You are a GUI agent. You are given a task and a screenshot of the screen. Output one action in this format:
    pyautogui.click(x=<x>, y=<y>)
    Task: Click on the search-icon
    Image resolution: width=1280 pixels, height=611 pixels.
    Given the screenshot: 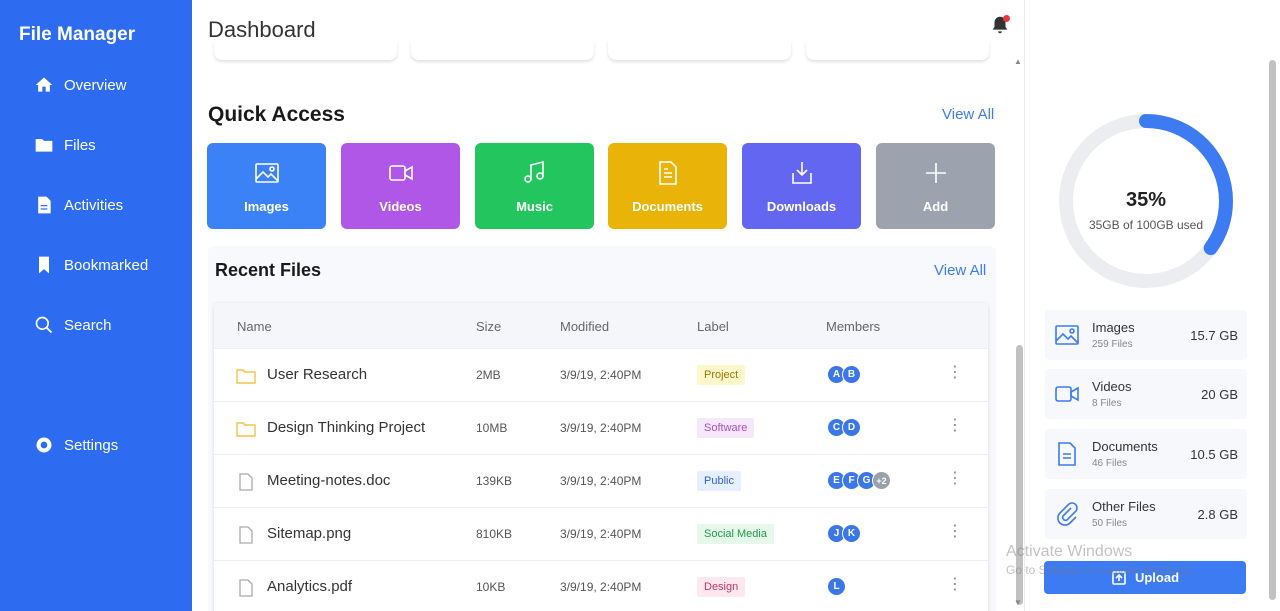 What is the action you would take?
    pyautogui.click(x=44, y=325)
    